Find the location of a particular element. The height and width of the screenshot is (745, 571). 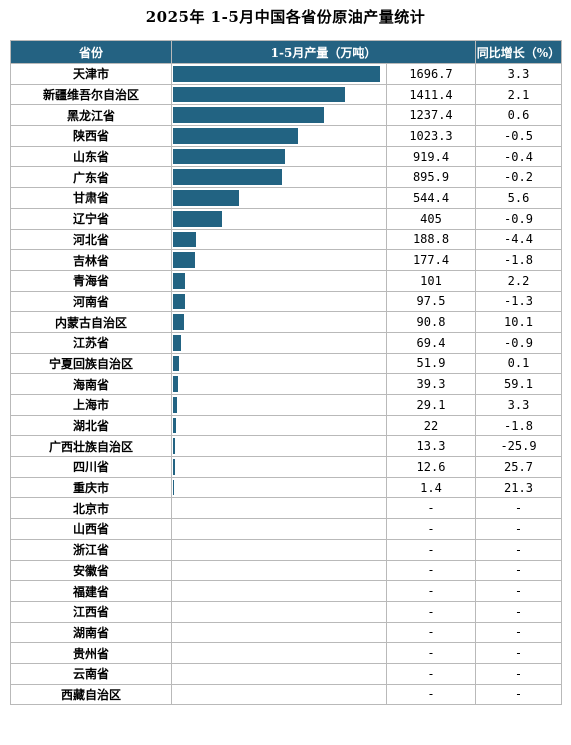

output-value-cell: 12.6 is located at coordinates (431, 467).